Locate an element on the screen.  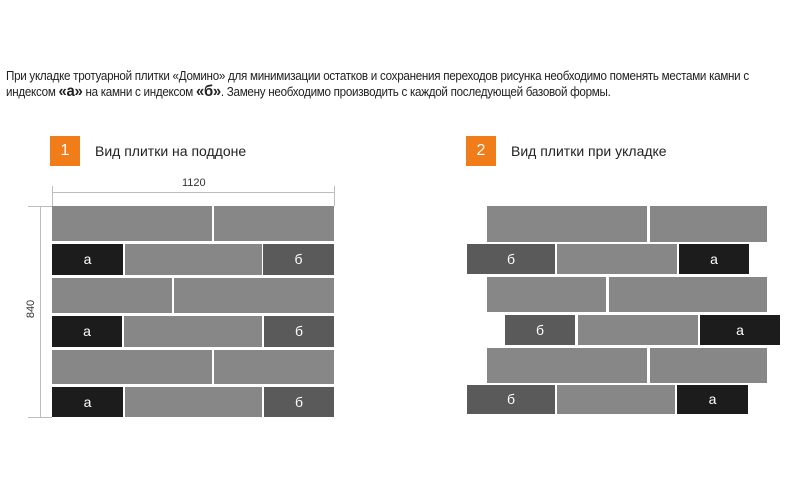
width-dimension-line is located at coordinates (193, 192).